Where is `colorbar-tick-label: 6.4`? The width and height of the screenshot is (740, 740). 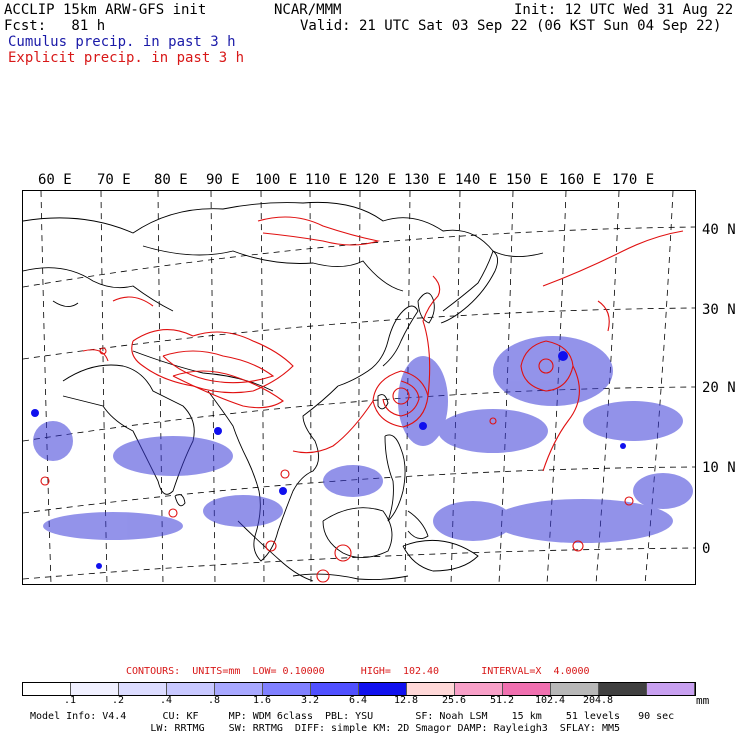 colorbar-tick-label: 6.4 is located at coordinates (358, 700).